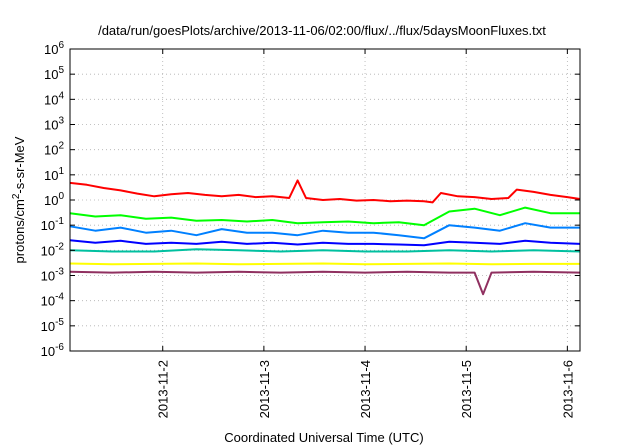  What do you see at coordinates (163, 389) in the screenshot?
I see `x-tick-label: 2013-11-2` at bounding box center [163, 389].